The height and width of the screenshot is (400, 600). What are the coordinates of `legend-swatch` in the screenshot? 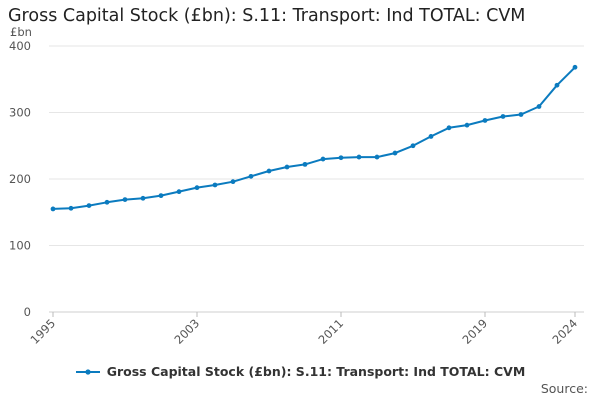 It's located at (87, 371).